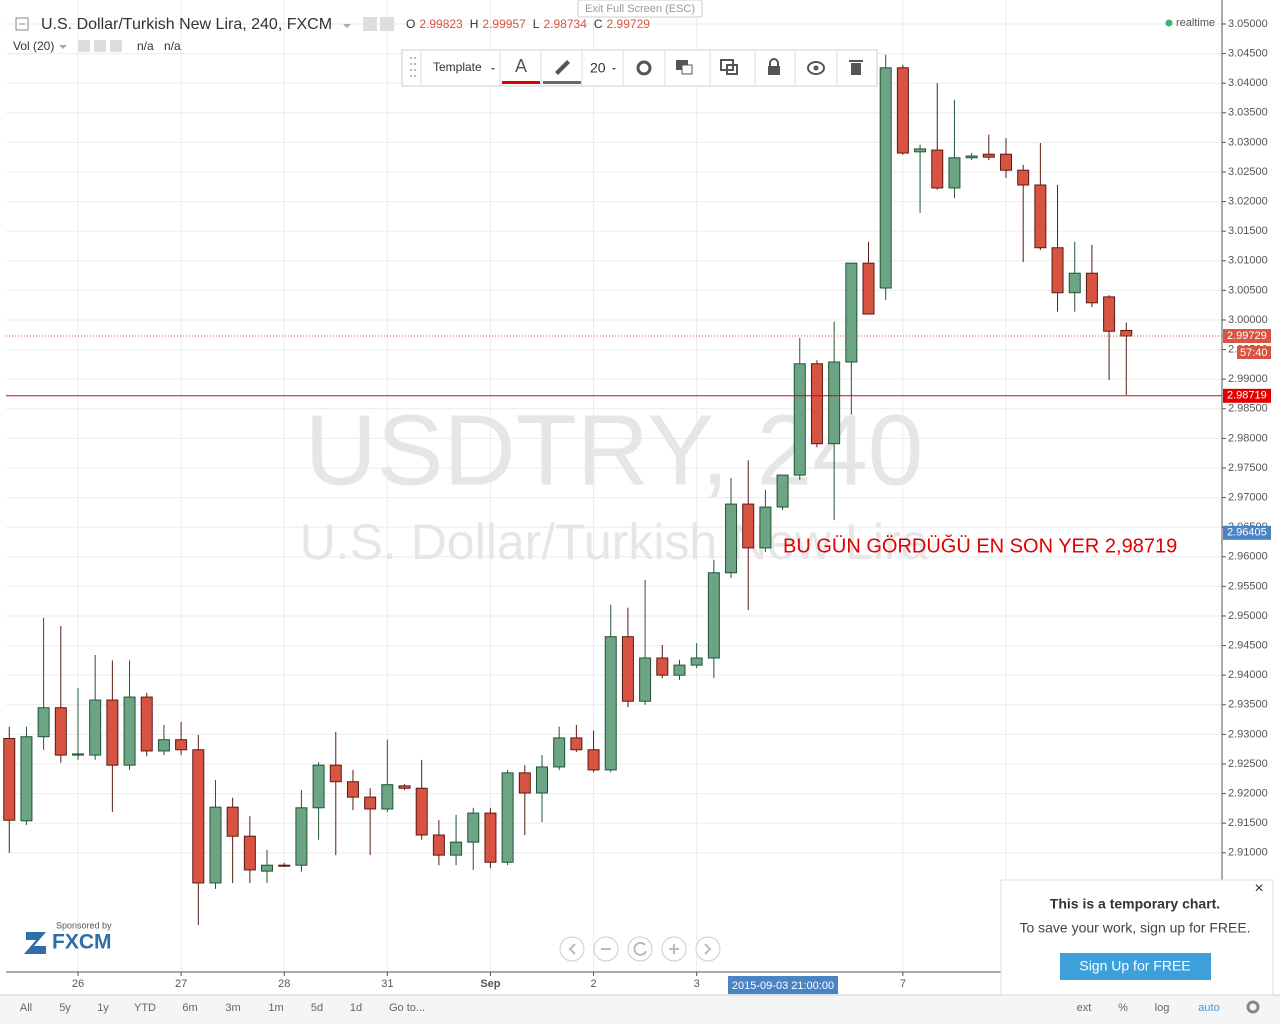  Describe the element at coordinates (697, 984) in the screenshot. I see `x-tick-label: 3` at that location.